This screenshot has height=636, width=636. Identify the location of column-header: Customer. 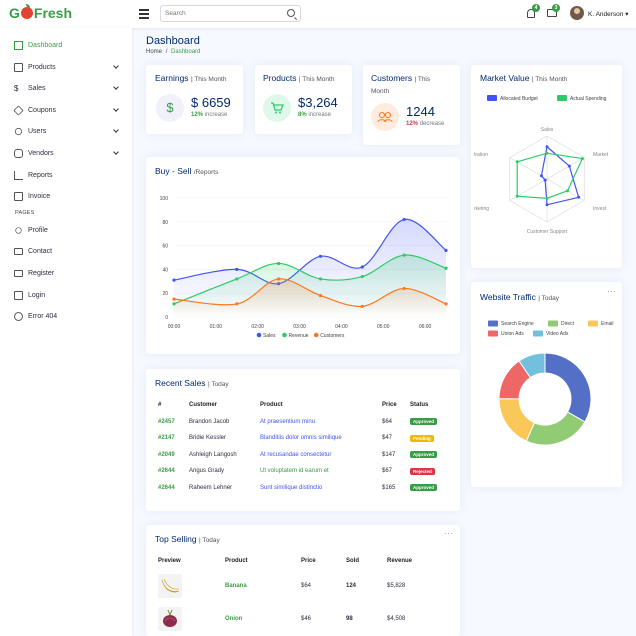
(203, 405).